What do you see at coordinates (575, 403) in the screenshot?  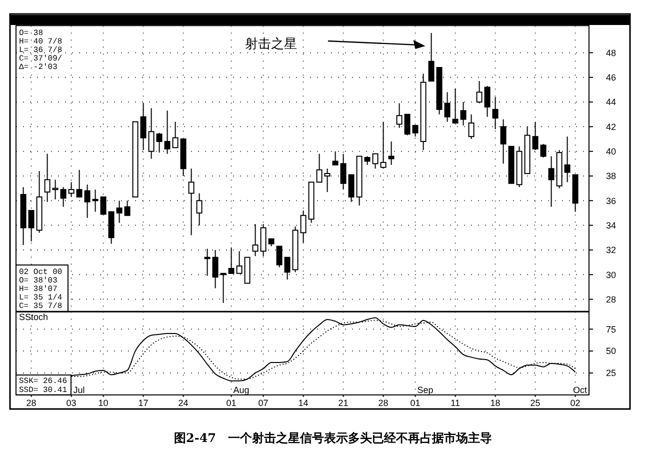 I see `x-tick-label: 02` at bounding box center [575, 403].